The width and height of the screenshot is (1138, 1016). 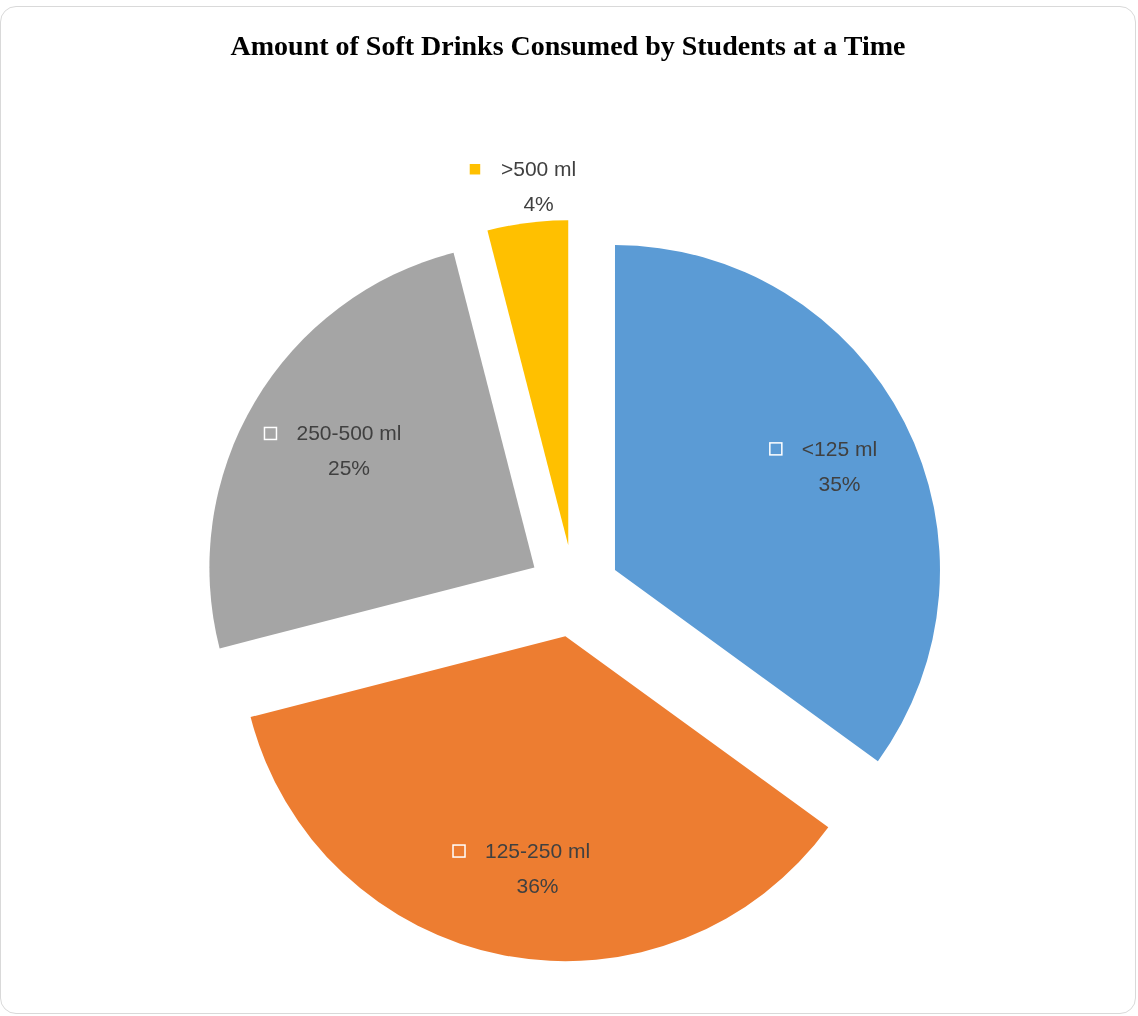 What do you see at coordinates (349, 433) in the screenshot?
I see `legend-label: 250-500 ml` at bounding box center [349, 433].